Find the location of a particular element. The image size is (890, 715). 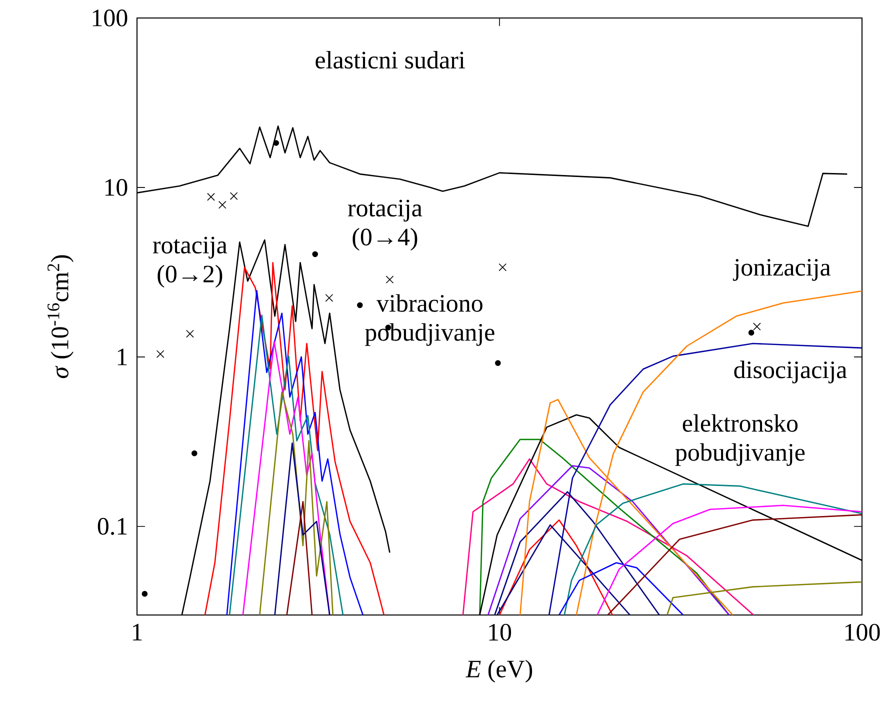

x-axis-title: E (eV) is located at coordinates (499, 671).